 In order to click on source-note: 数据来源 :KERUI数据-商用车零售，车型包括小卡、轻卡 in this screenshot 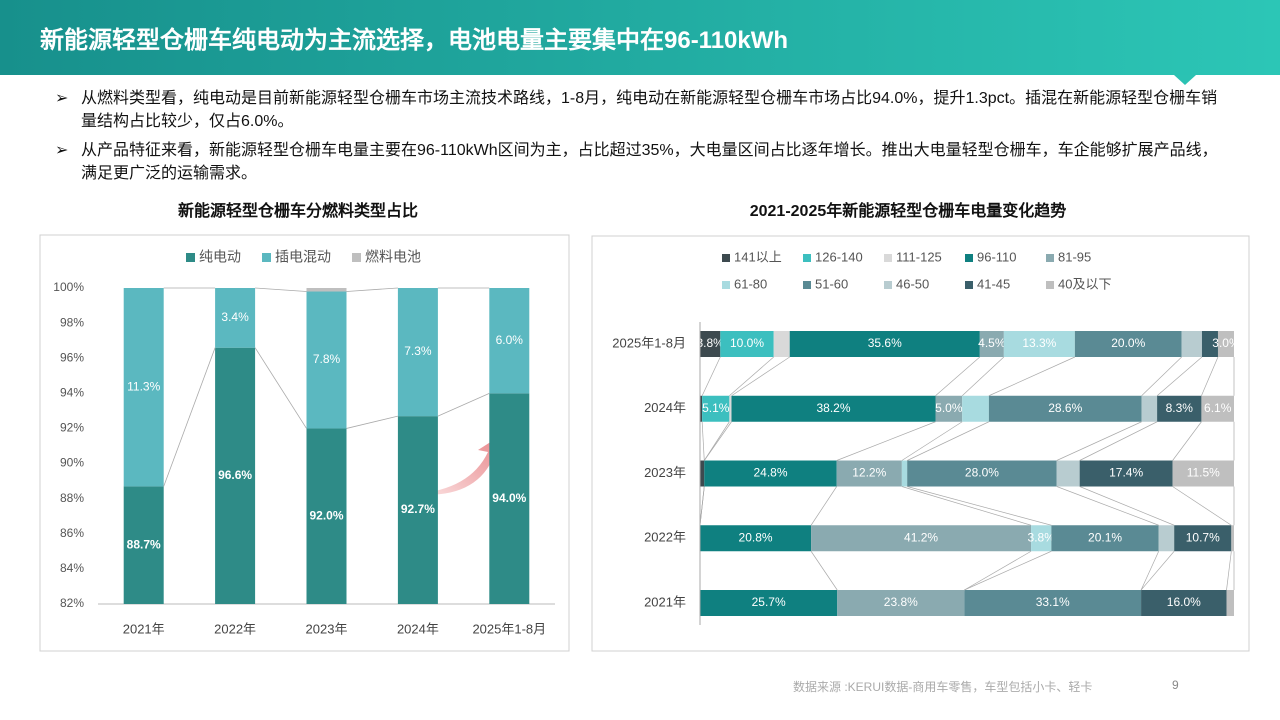, I will do `click(943, 687)`.